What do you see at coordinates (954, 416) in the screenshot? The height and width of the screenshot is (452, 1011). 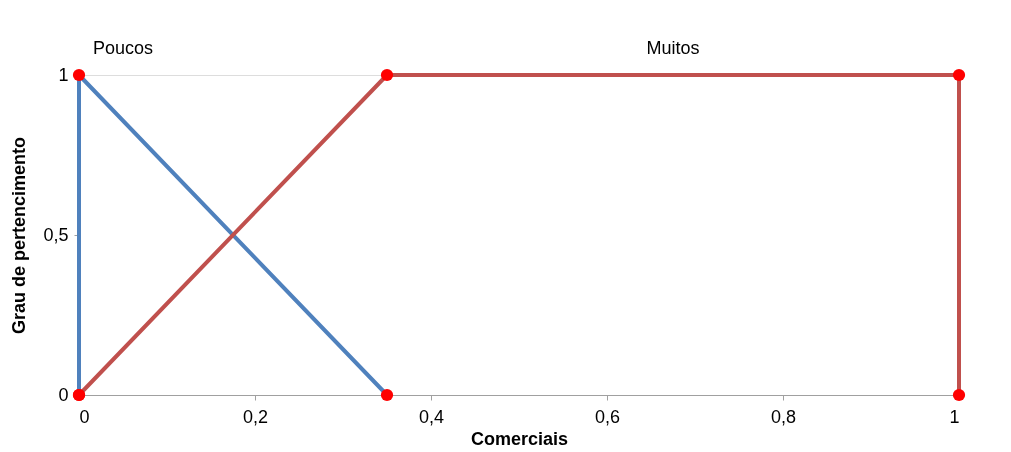 I see `x-tick-label: 1` at bounding box center [954, 416].